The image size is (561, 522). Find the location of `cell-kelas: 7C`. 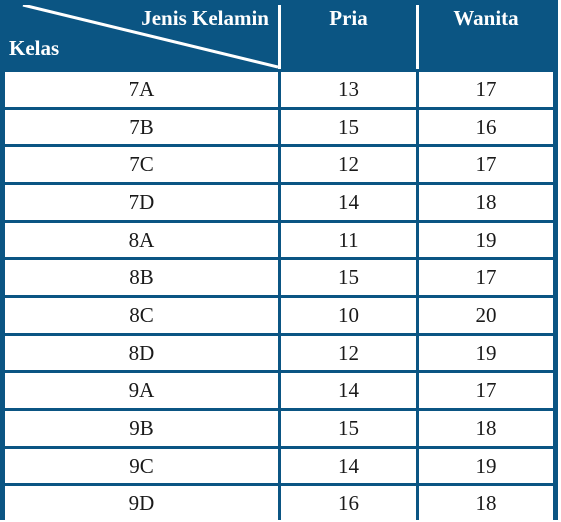

cell-kelas: 7C is located at coordinates (141, 164).